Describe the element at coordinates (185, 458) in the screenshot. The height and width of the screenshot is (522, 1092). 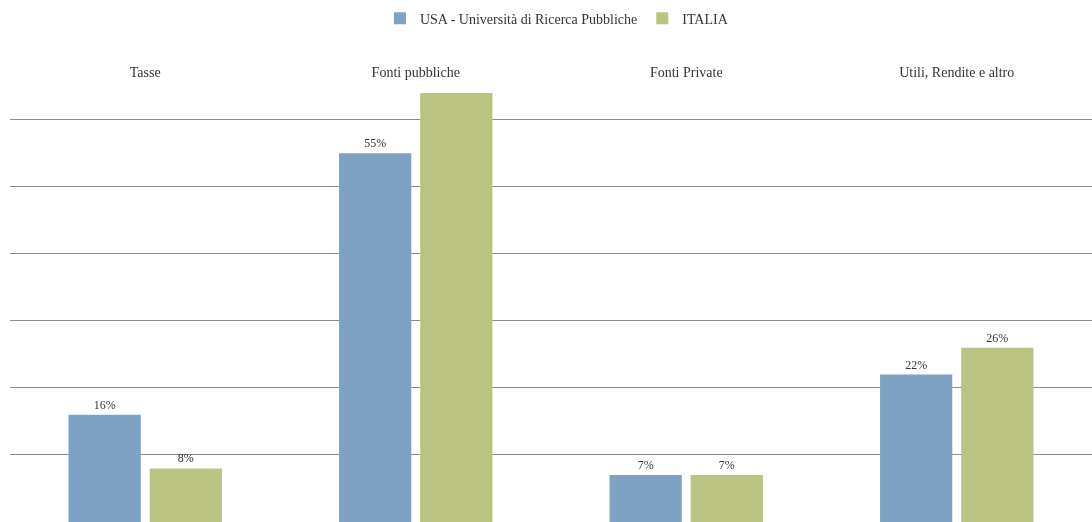
I see `data-label: 8%` at that location.